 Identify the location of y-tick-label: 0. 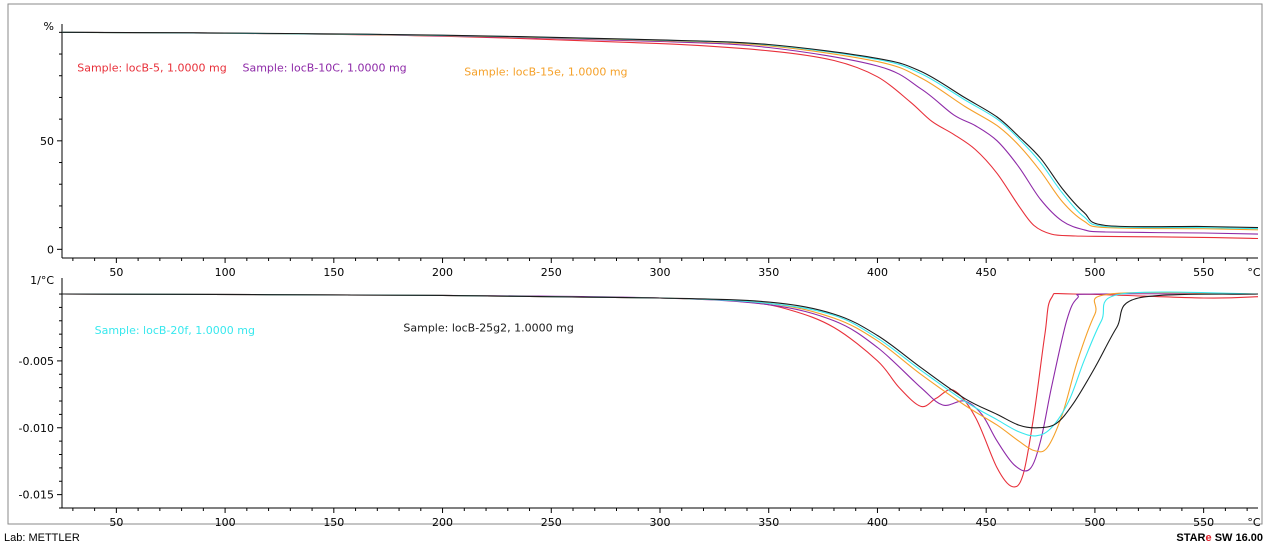
(50, 249).